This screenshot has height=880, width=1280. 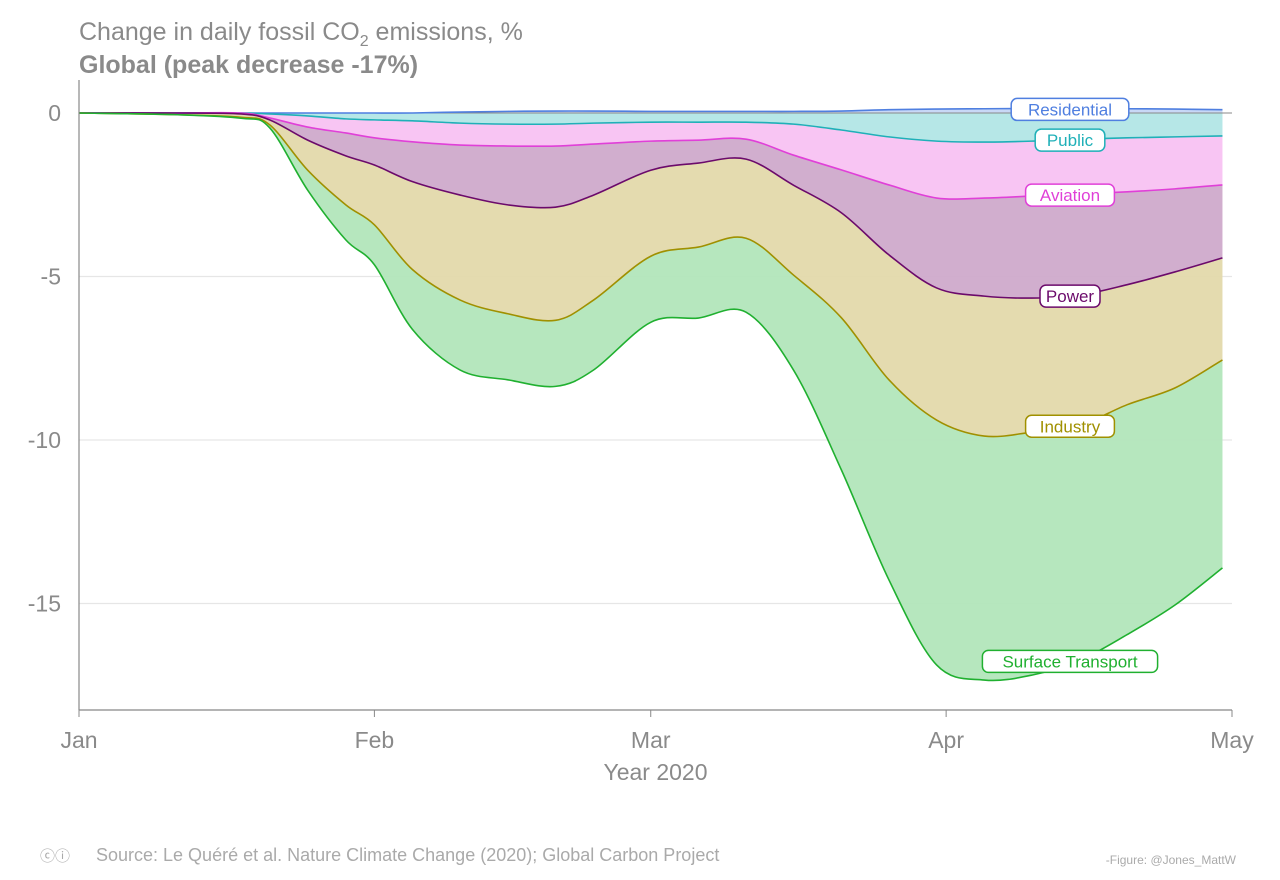 I want to click on figure-credit: -Figure: @Jones_MattW, so click(x=1170, y=860).